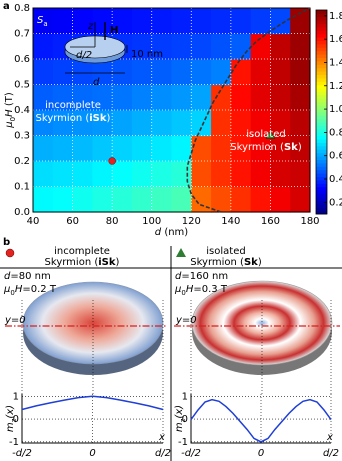  Describe the element at coordinates (161, 437) in the screenshot. I see `x-axis-label: x` at that location.